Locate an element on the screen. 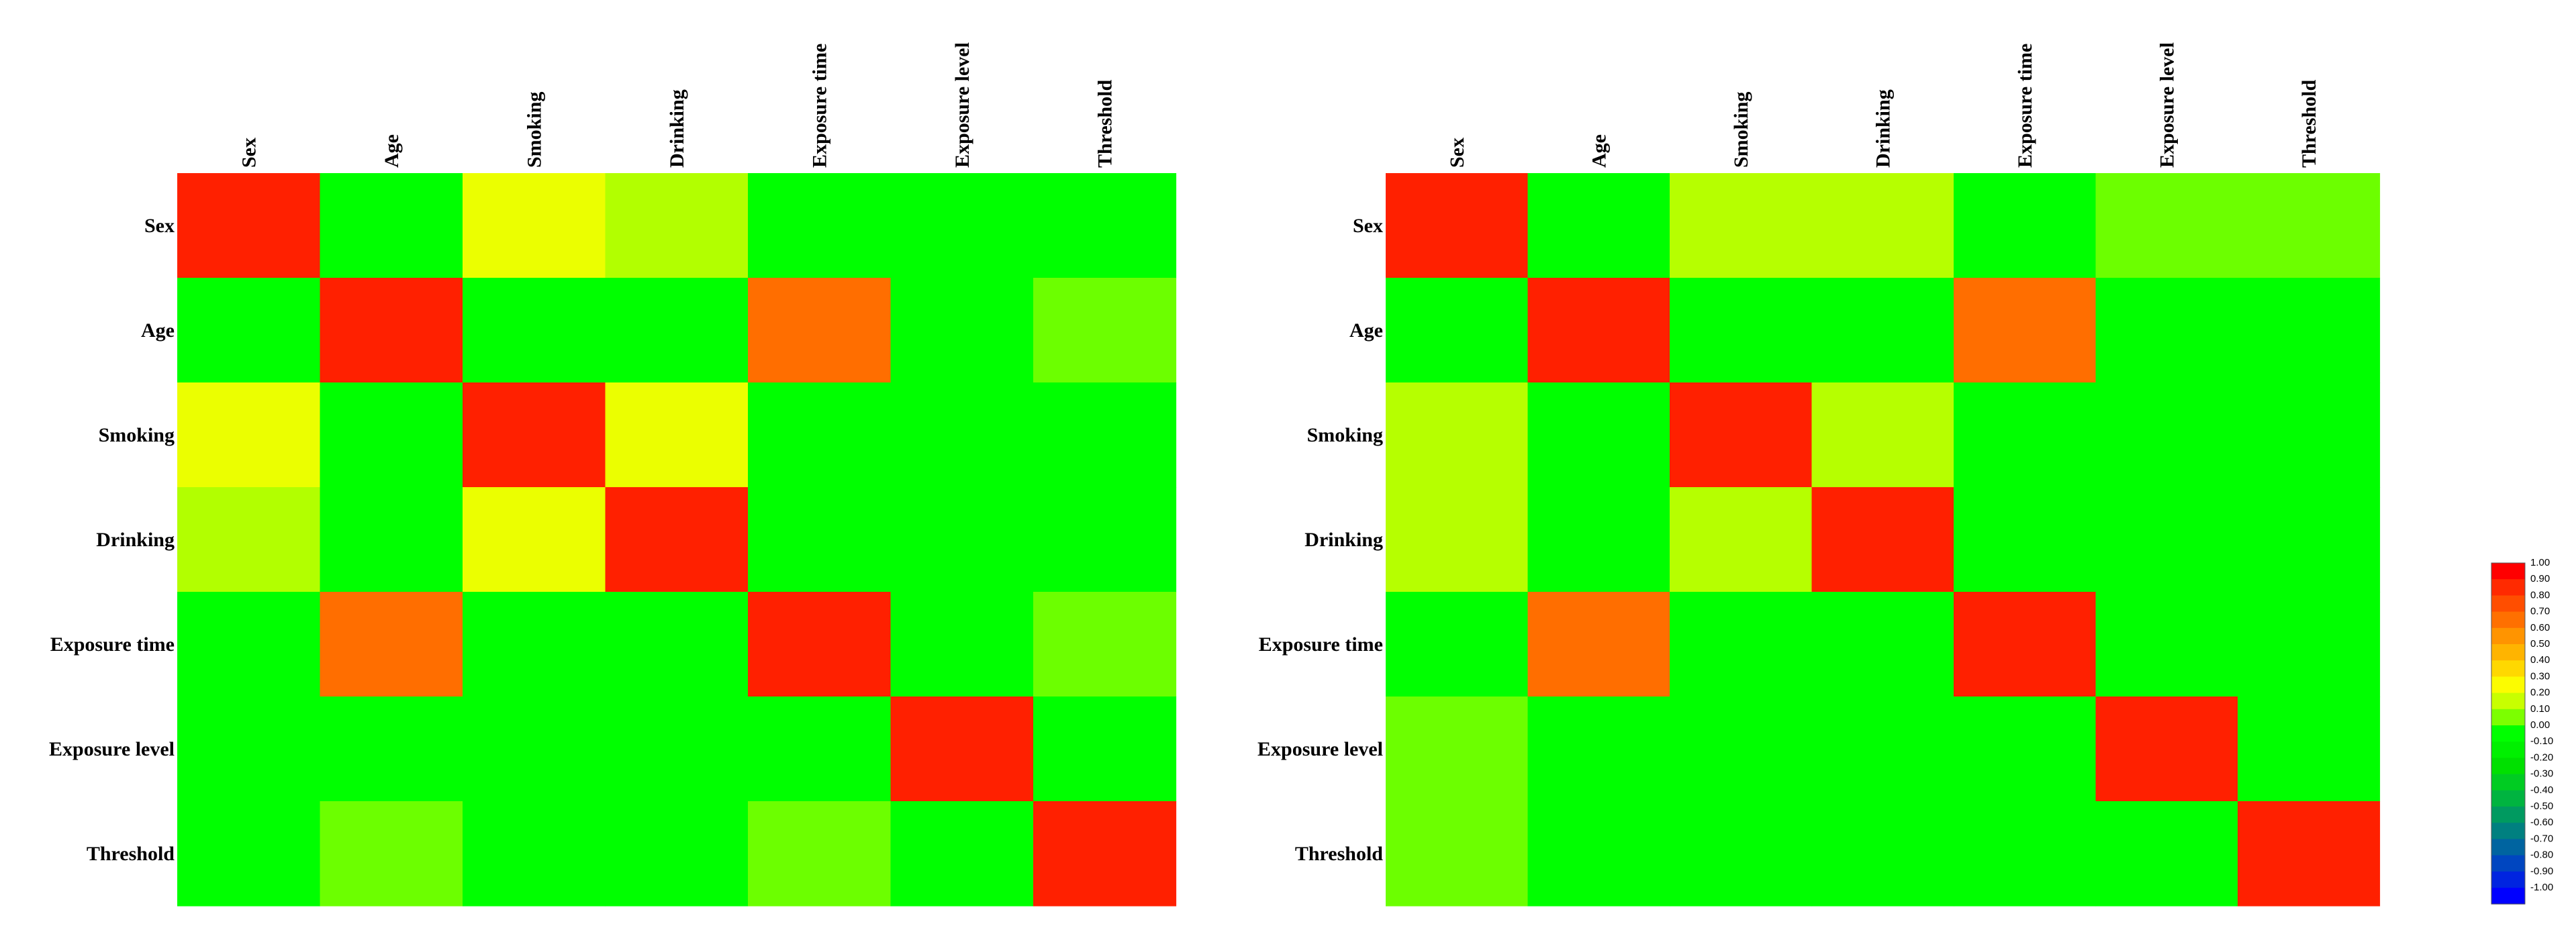 Image resolution: width=2576 pixels, height=928 pixels. heatmap-left-cell-sex-exposure-time is located at coordinates (820, 225).